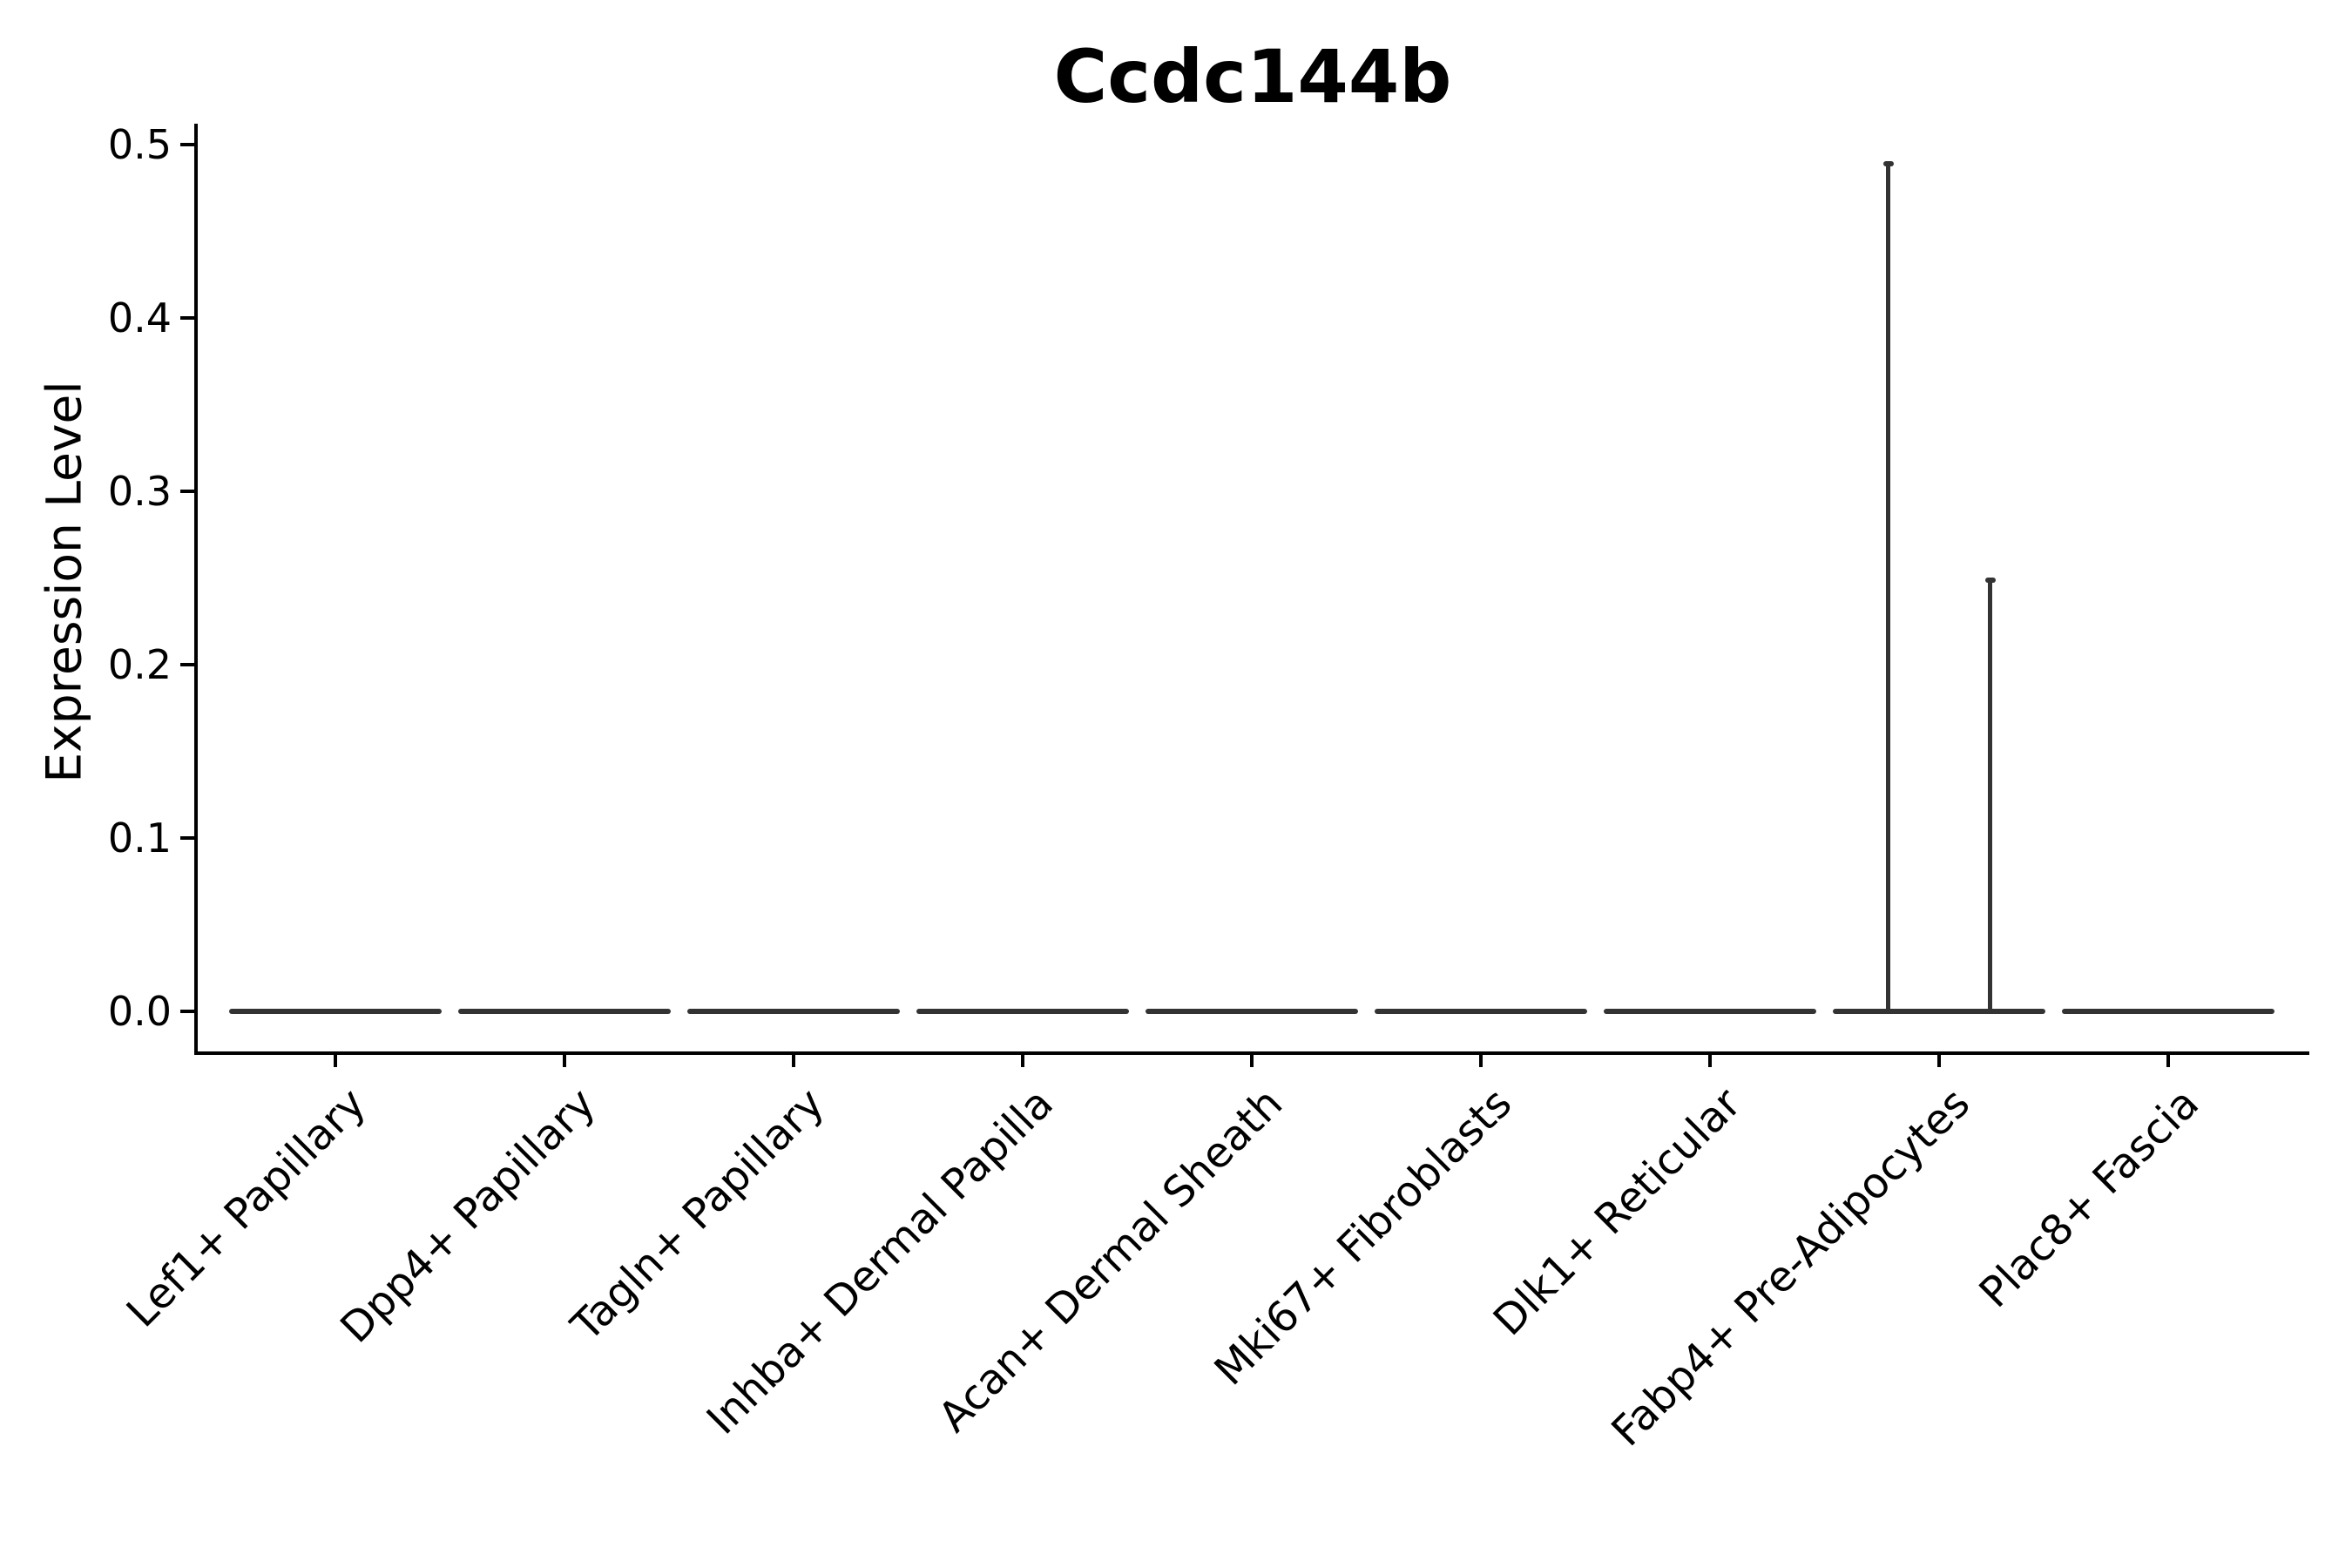 The height and width of the screenshot is (1568, 2352). I want to click on x-tick-label: Dlk1+ Reticular, so click(1617, 1212).